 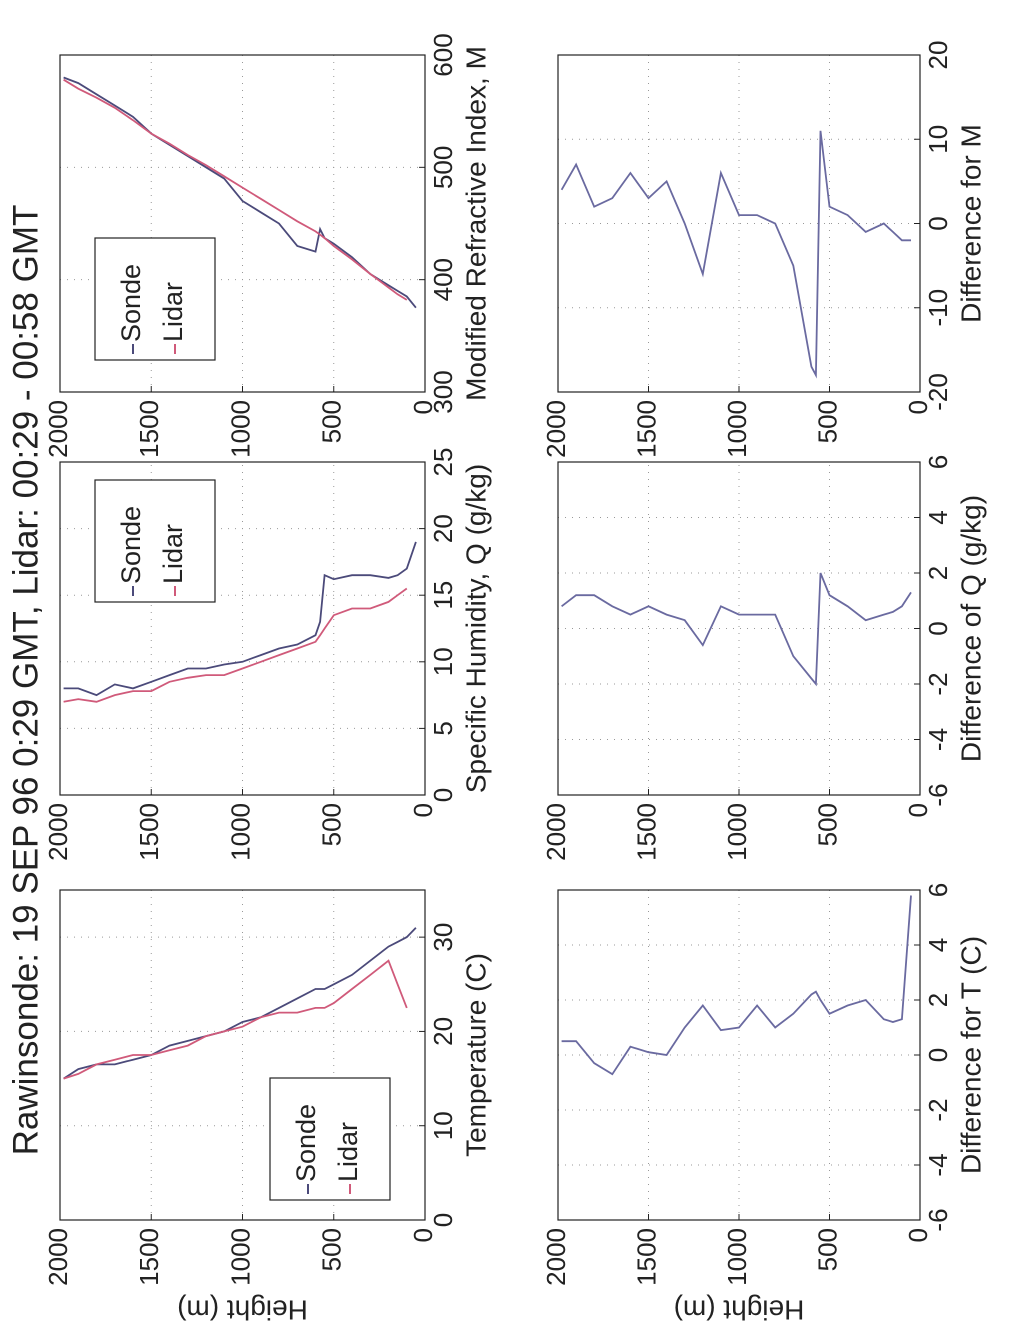 What do you see at coordinates (443, 937) in the screenshot?
I see `x-tick-label: 30` at bounding box center [443, 937].